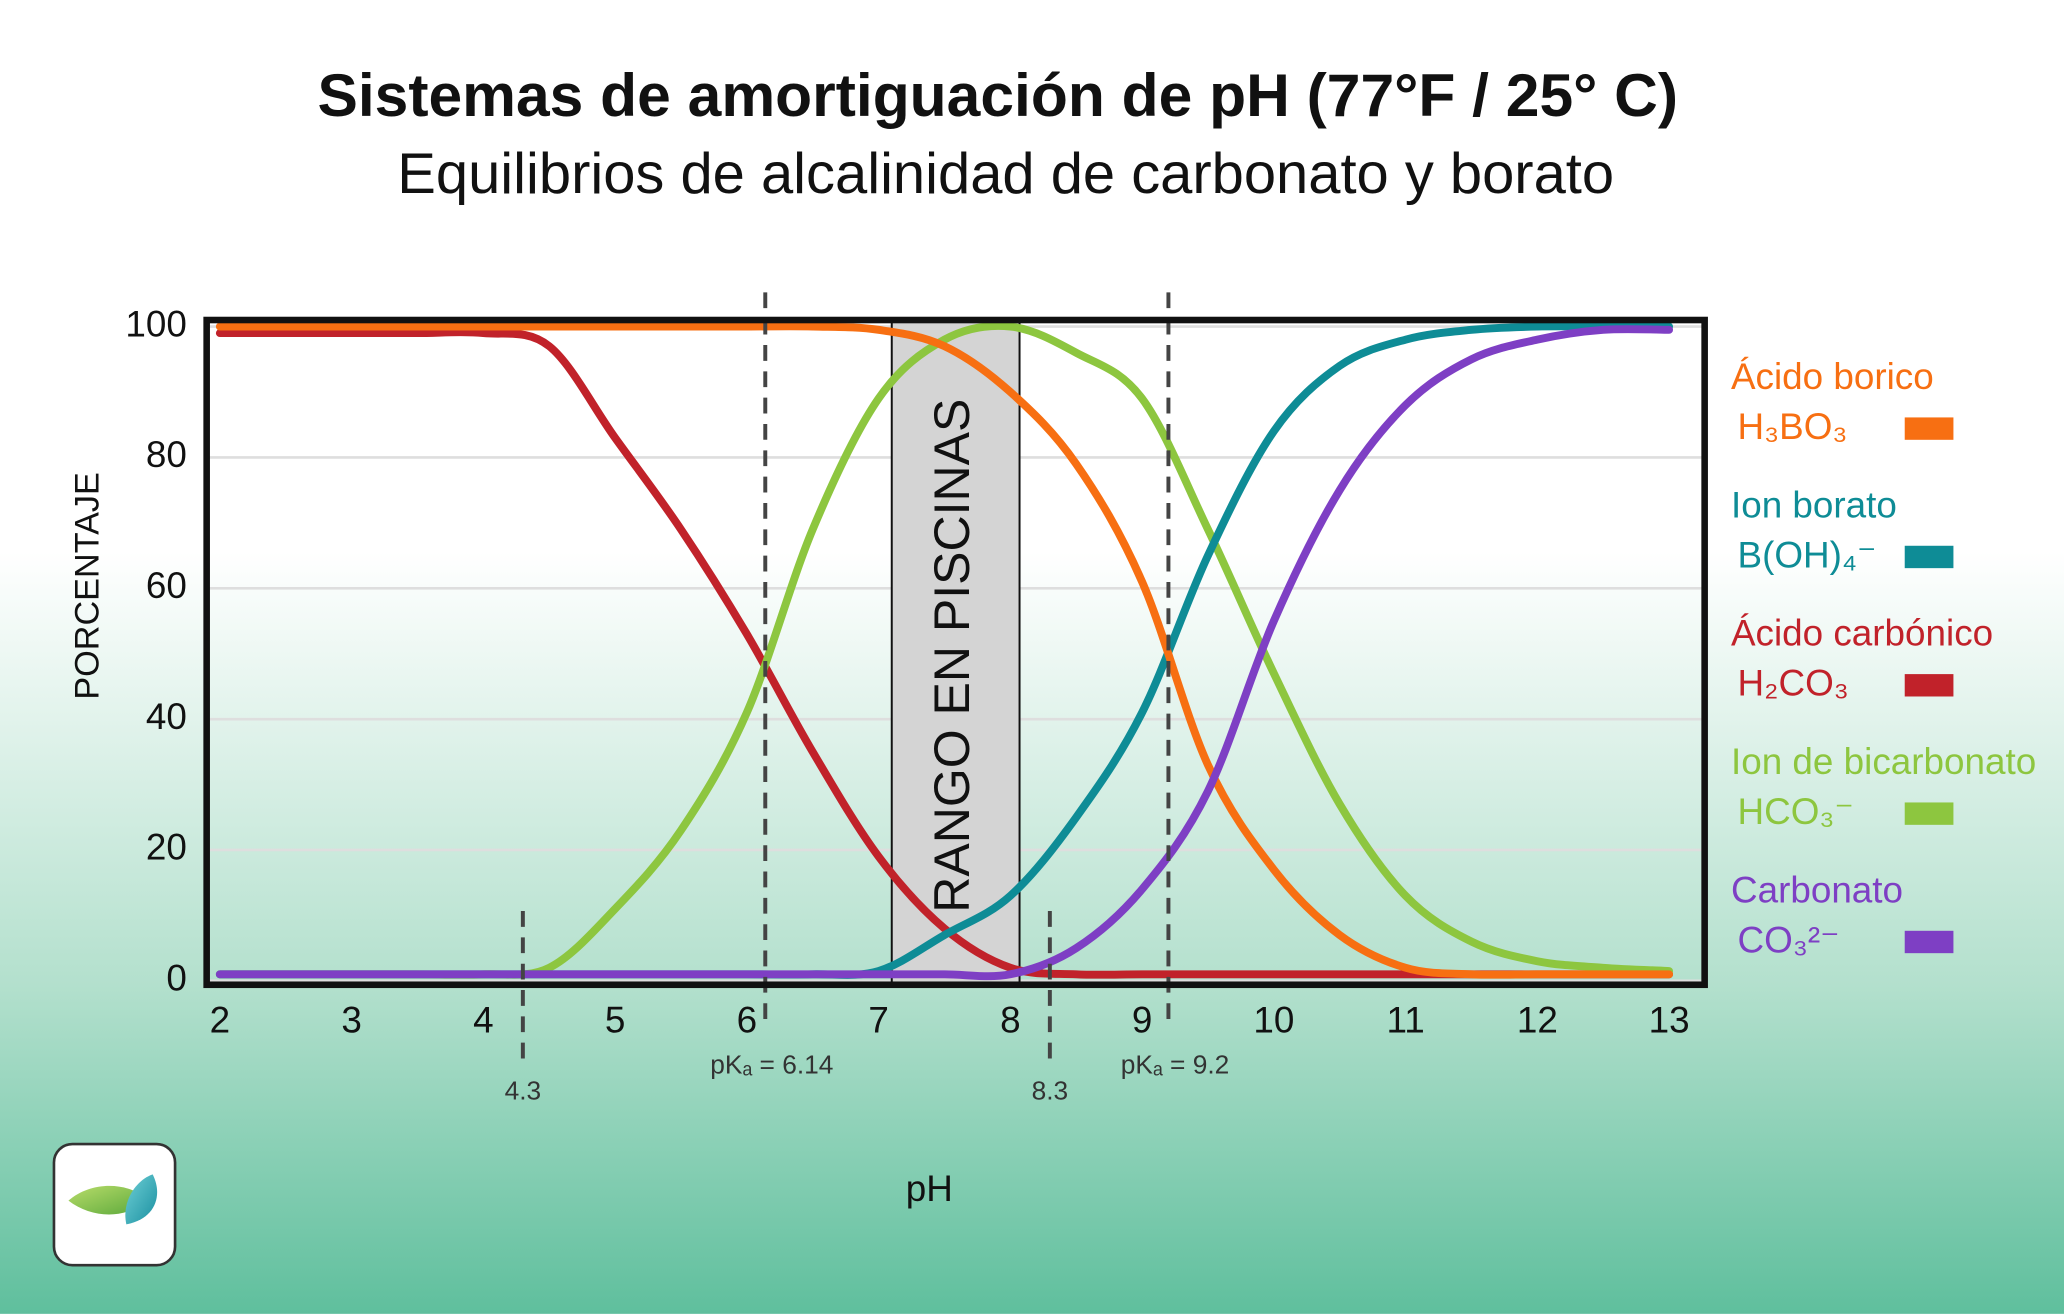  Describe the element at coordinates (1050, 1091) in the screenshot. I see `marker-label: 8.3` at that location.